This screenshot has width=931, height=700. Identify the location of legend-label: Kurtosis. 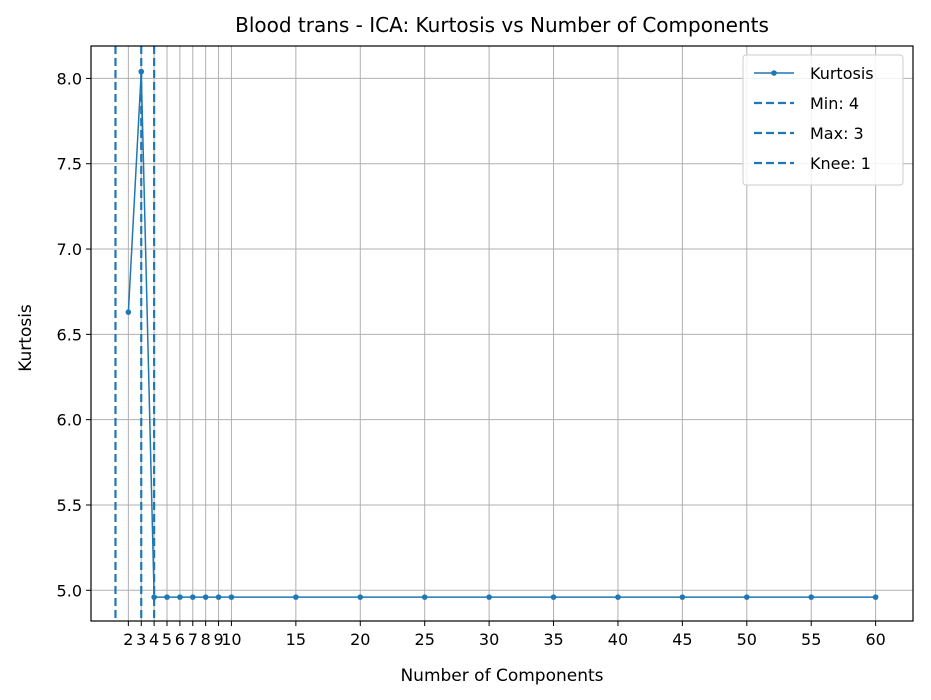
(842, 73).